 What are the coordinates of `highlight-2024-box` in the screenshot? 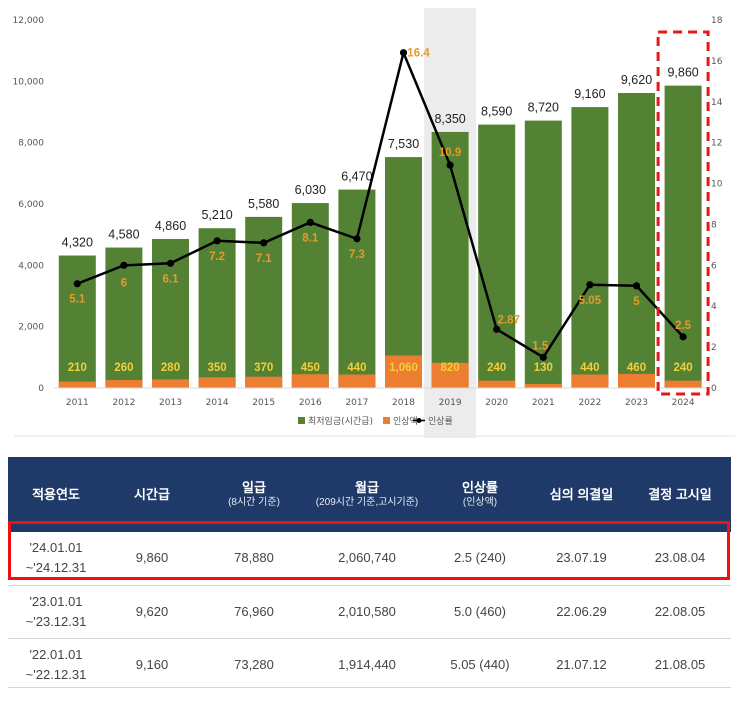 It's located at (683, 213).